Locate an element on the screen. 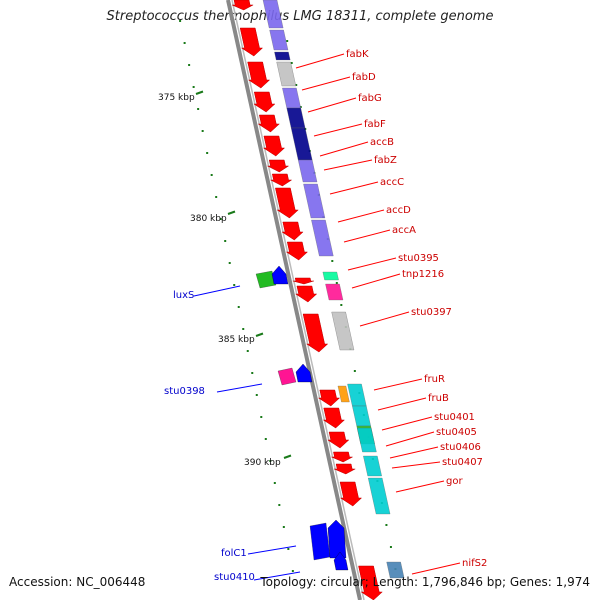 Image resolution: width=600 pixels, height=600 pixels. gene-label-forward: fabZ is located at coordinates (385, 160).